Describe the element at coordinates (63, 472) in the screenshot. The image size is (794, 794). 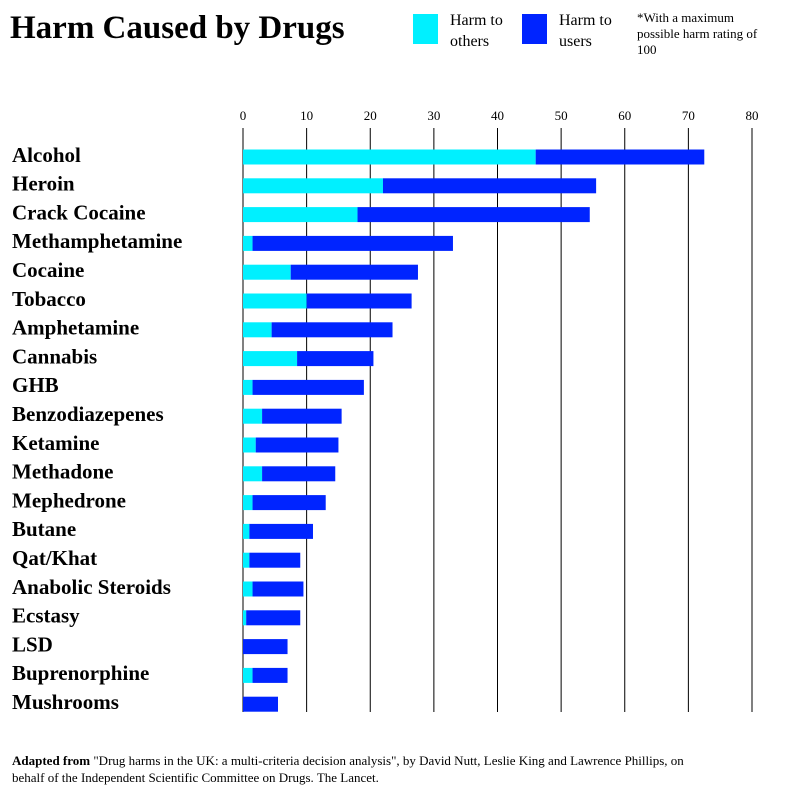
I see `y-tick-label: Methadone` at that location.